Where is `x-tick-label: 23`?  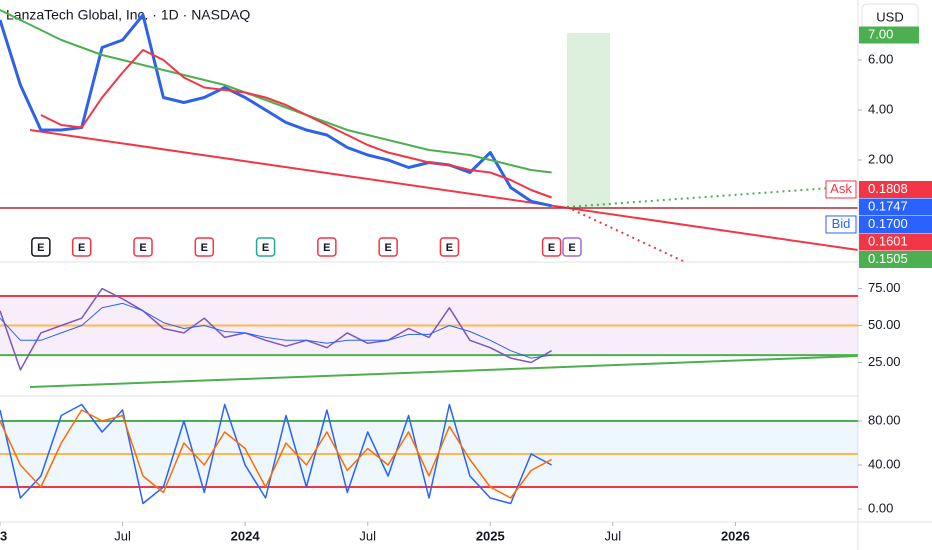
x-tick-label: 23 is located at coordinates (3, 535).